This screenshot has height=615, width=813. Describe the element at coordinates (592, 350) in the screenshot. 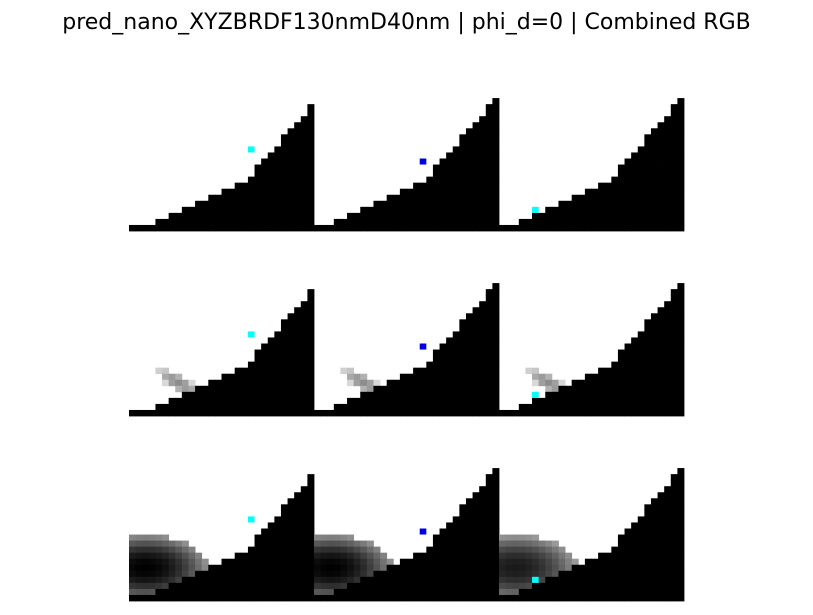

I see `panel-r1-c2` at that location.